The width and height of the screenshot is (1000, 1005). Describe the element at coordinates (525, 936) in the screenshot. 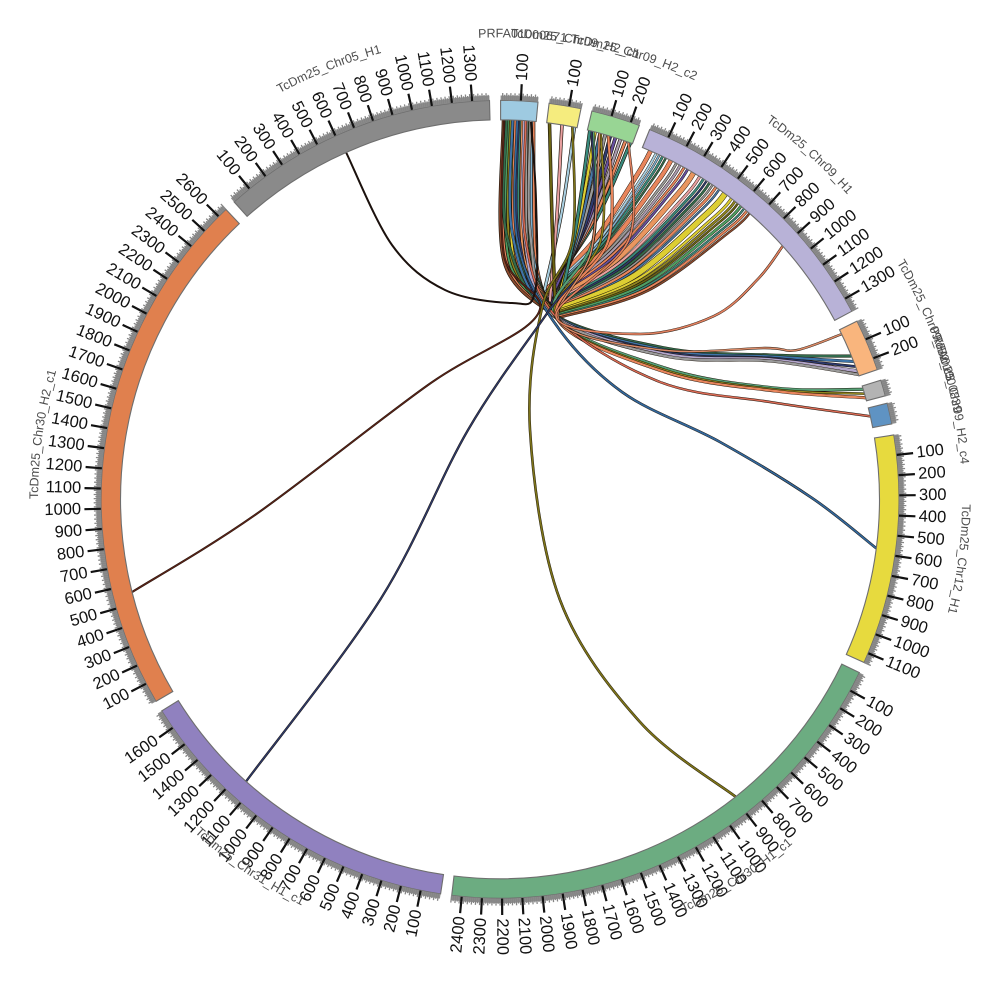

I see `svg-text: 2100` at that location.